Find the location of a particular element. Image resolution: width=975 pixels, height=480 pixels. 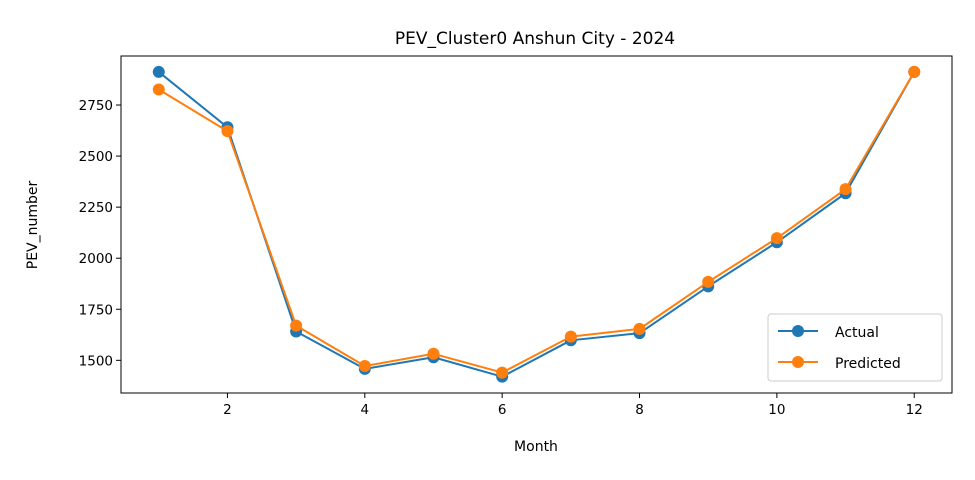

y-tick-label: 2500 is located at coordinates (96, 157).